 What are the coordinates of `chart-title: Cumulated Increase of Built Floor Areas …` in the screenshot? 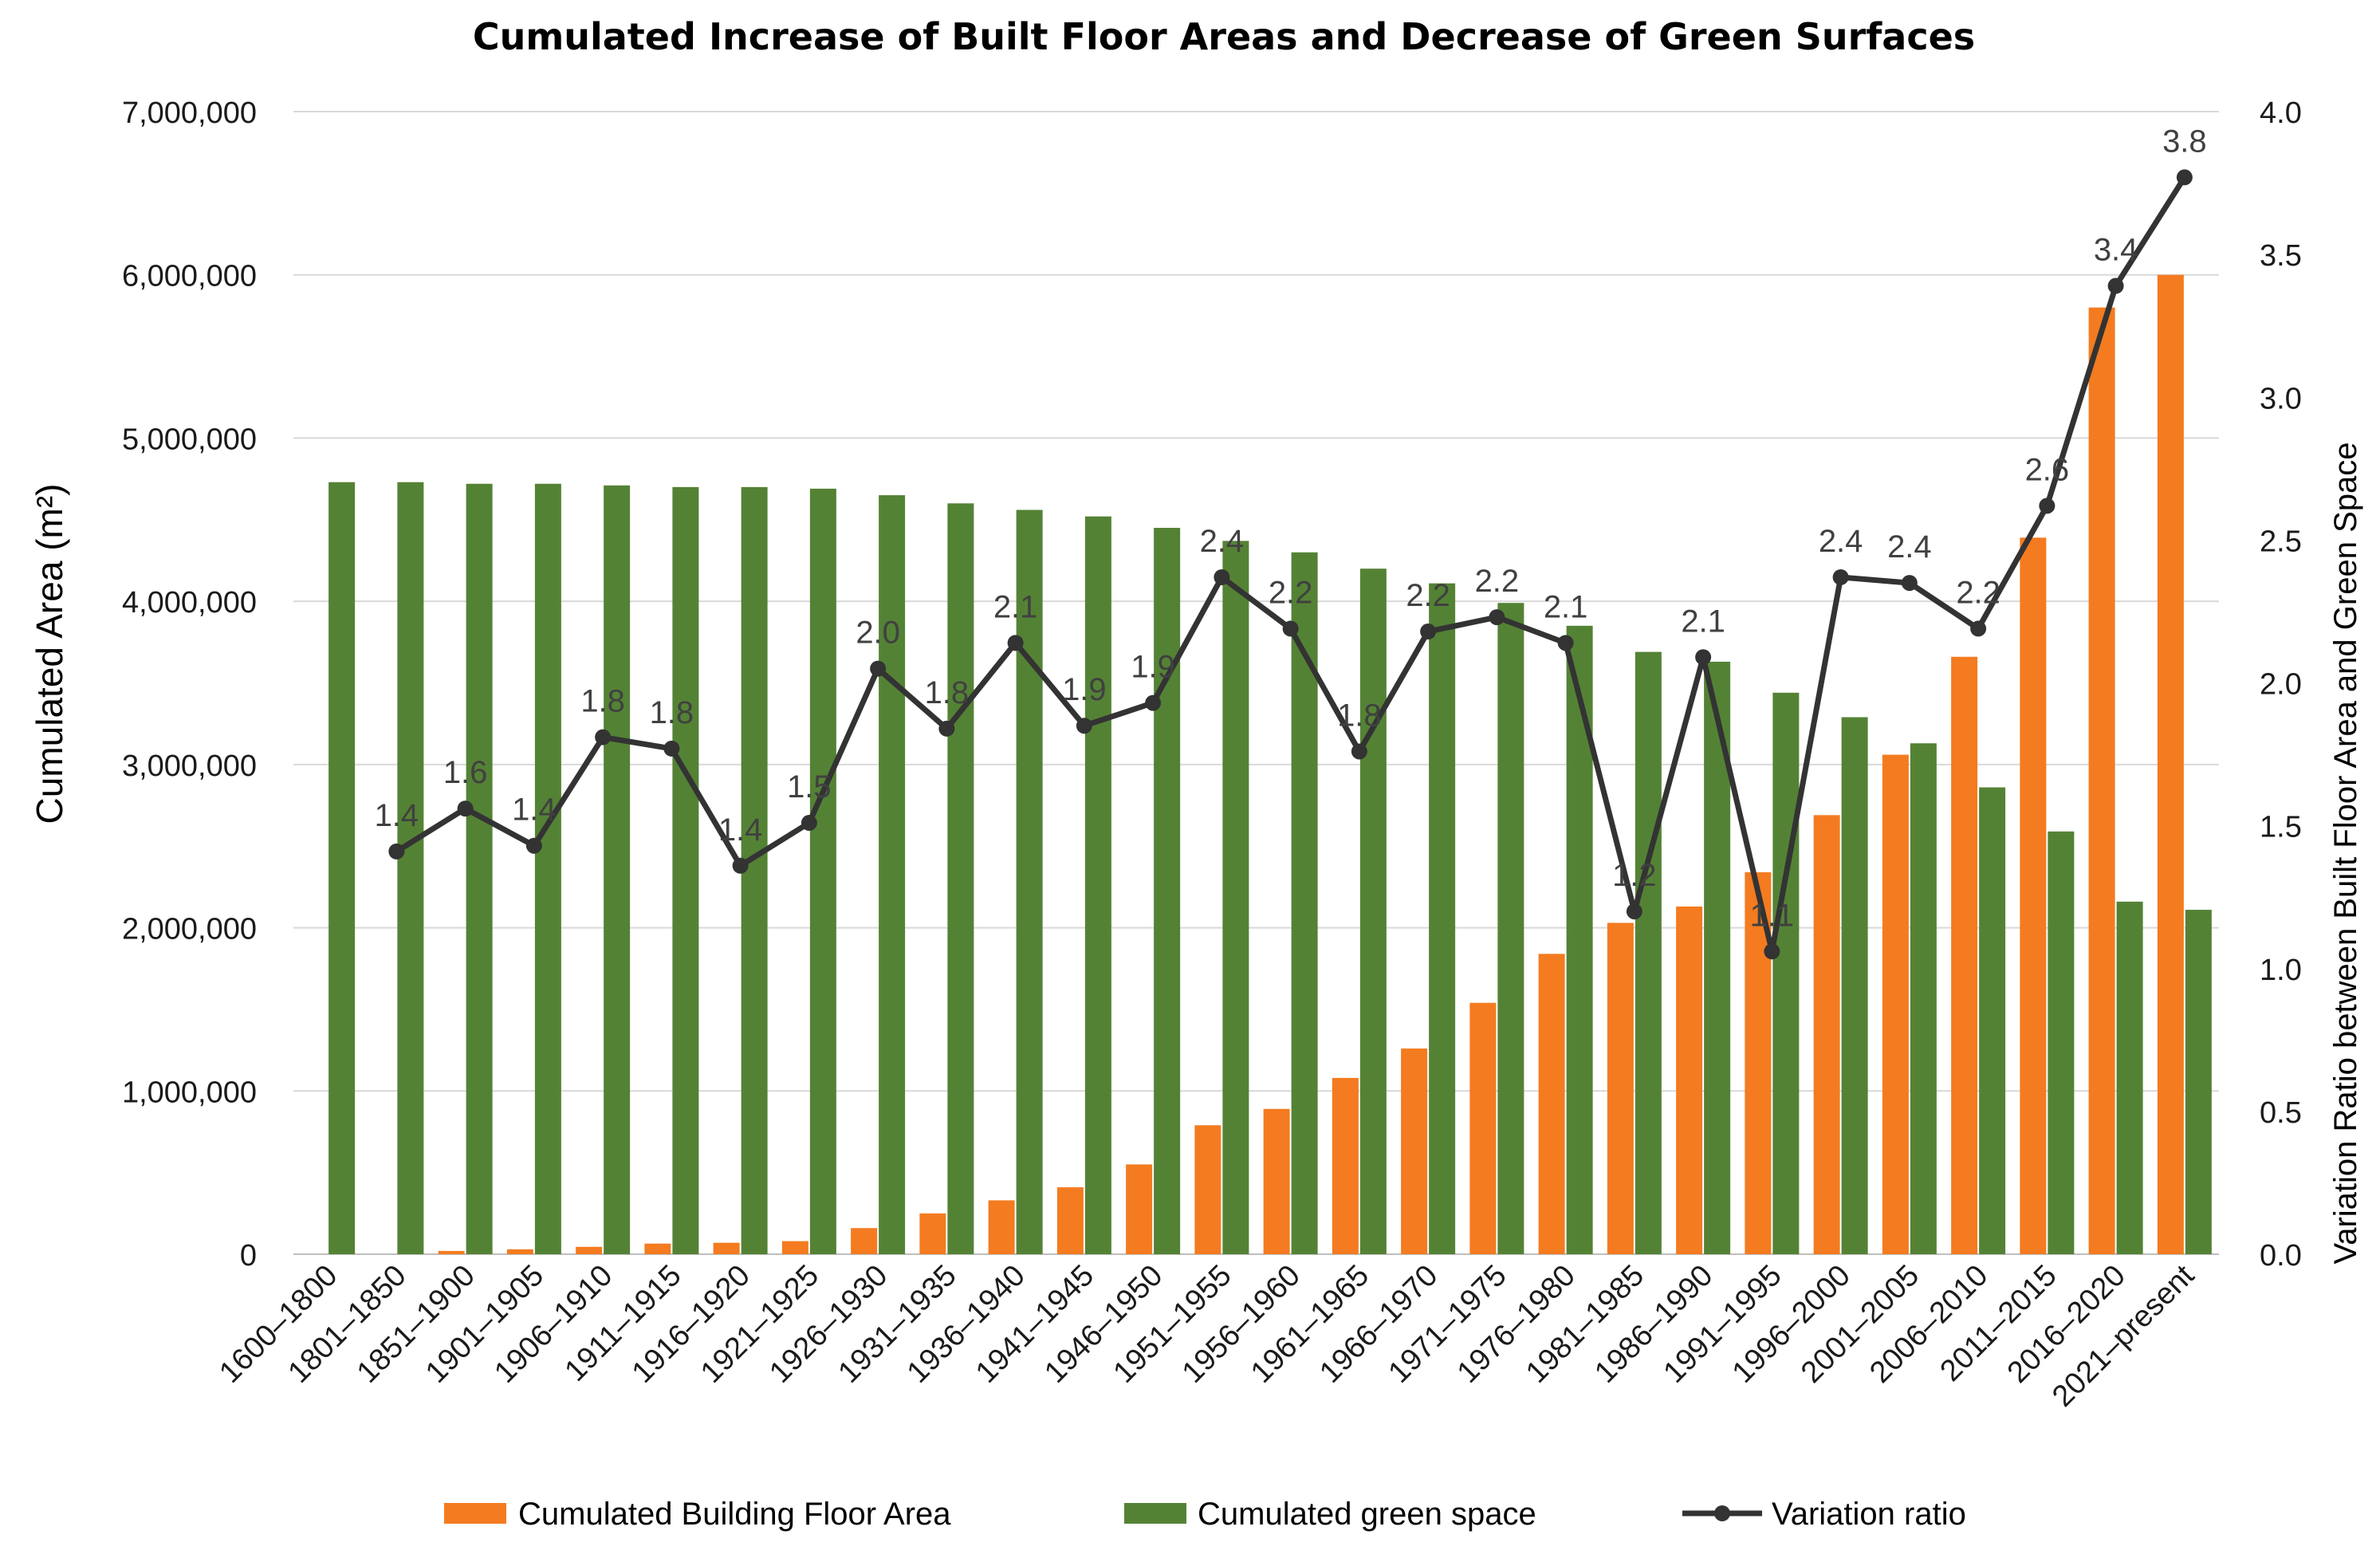 It's located at (1224, 36).